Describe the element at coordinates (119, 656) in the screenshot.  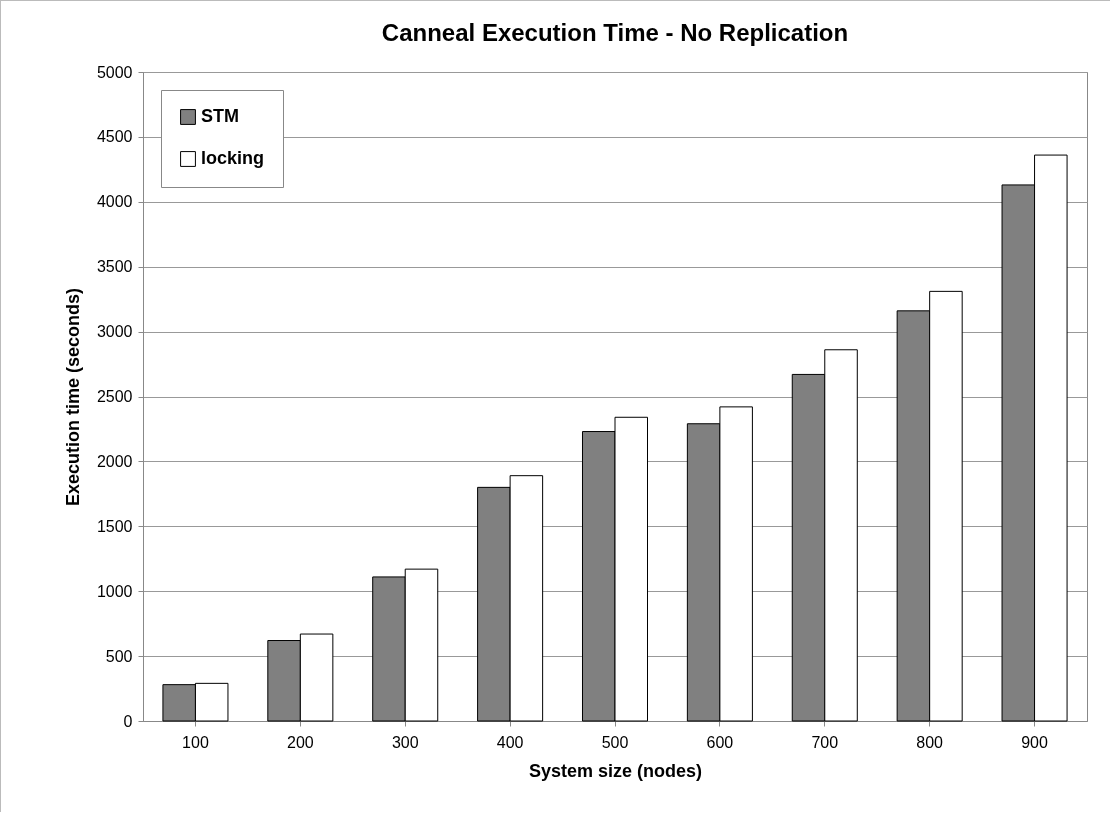
I see `y-tick-label: 500` at that location.